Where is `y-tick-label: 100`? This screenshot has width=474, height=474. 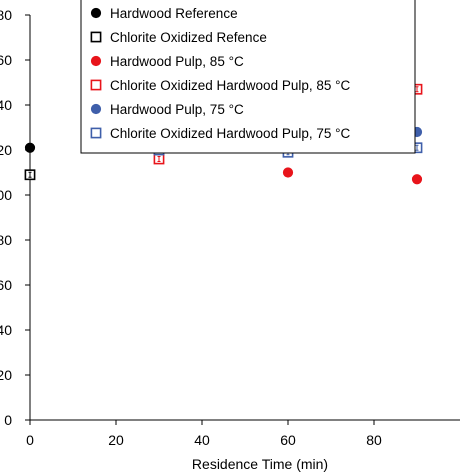
y-tick-label: 100 is located at coordinates (6, 195).